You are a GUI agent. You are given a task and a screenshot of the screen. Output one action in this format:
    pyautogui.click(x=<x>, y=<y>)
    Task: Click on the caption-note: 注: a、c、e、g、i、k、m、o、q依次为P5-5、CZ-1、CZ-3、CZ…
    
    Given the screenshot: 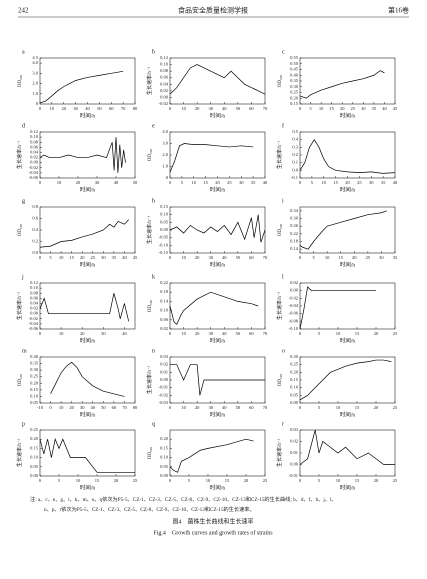 What is the action you would take?
    pyautogui.click(x=183, y=499)
    